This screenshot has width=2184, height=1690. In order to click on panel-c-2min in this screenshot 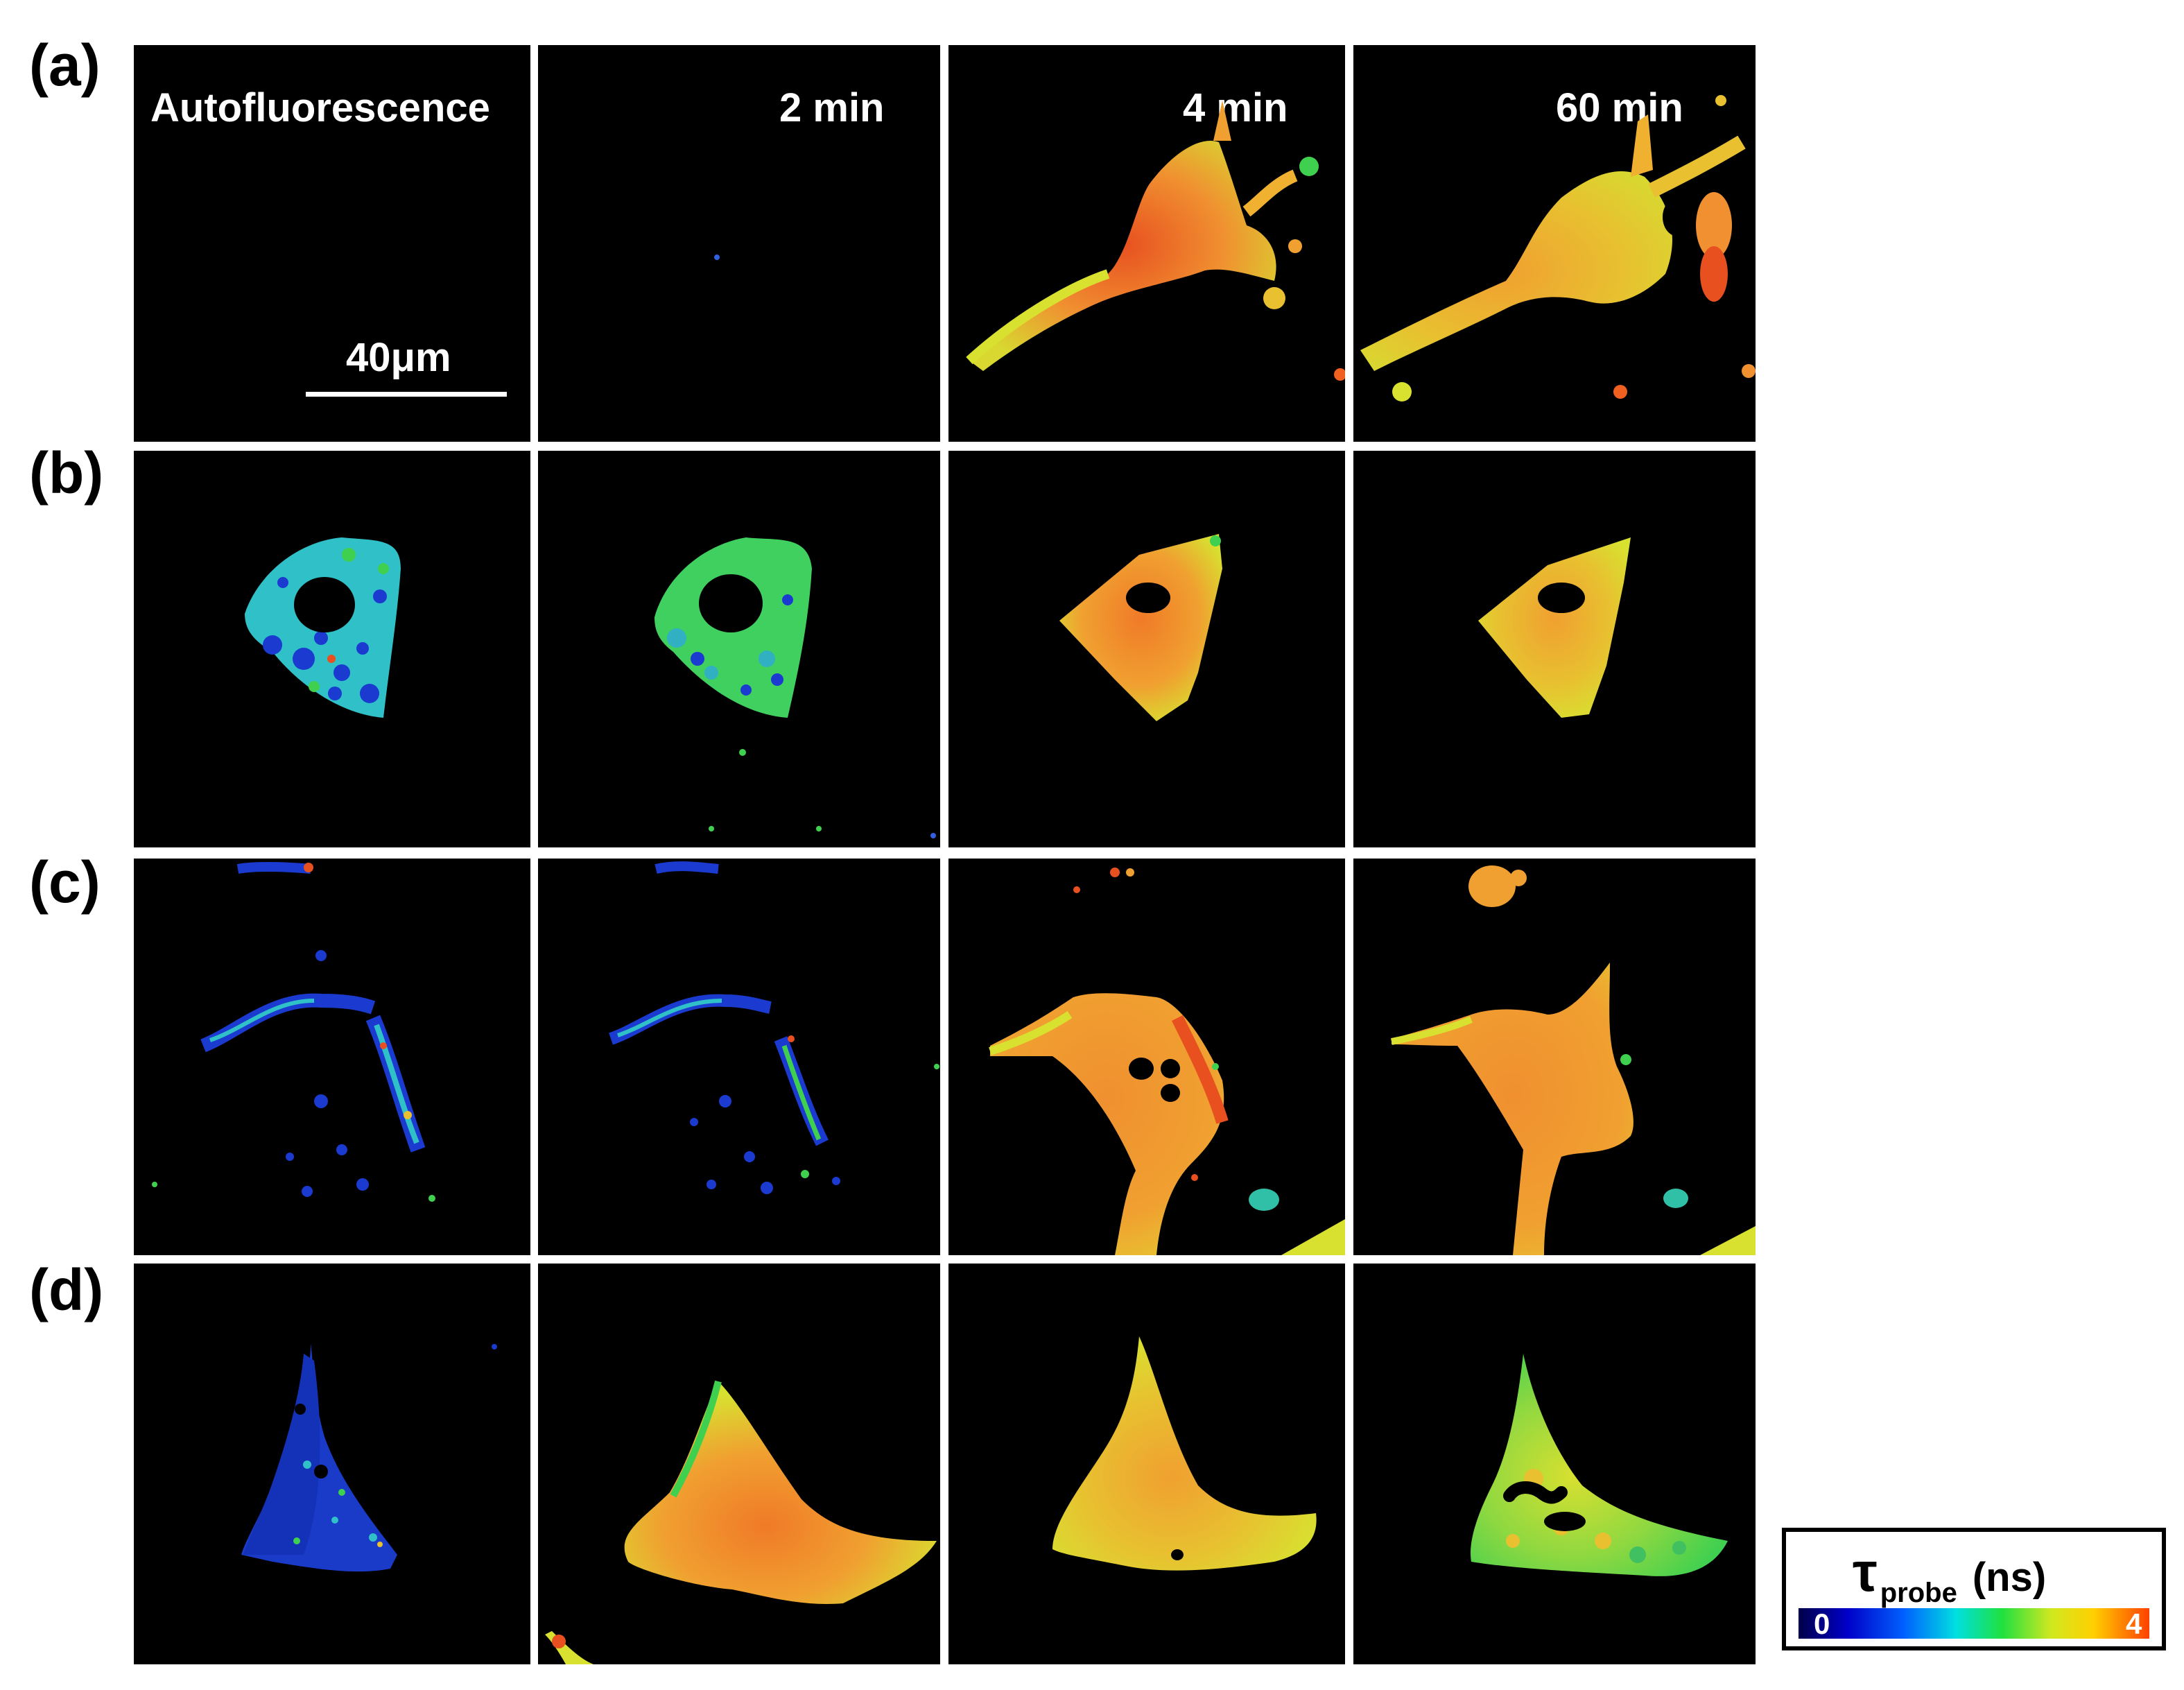, I will do `click(739, 1057)`.